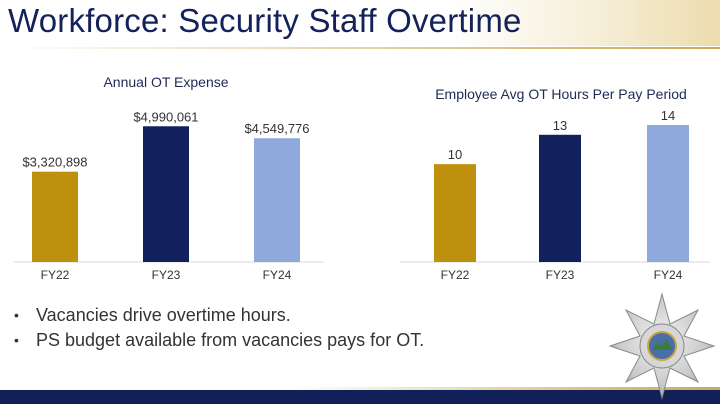  I want to click on footer-bar, so click(360, 397).